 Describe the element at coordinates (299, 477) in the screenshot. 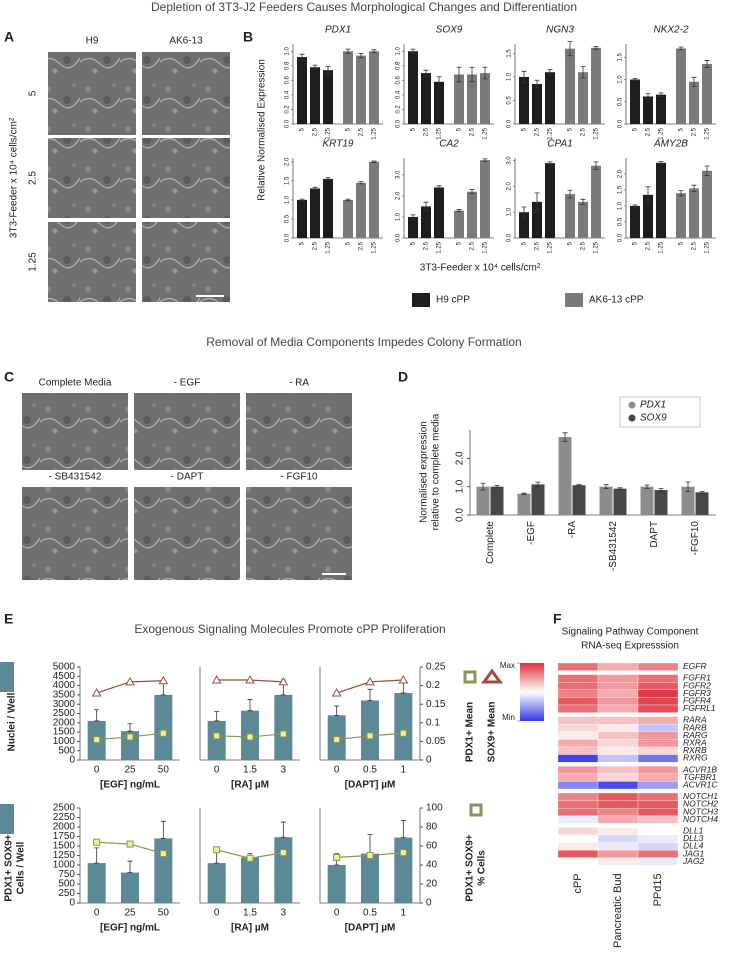

I see `image-label: - FGF10` at that location.